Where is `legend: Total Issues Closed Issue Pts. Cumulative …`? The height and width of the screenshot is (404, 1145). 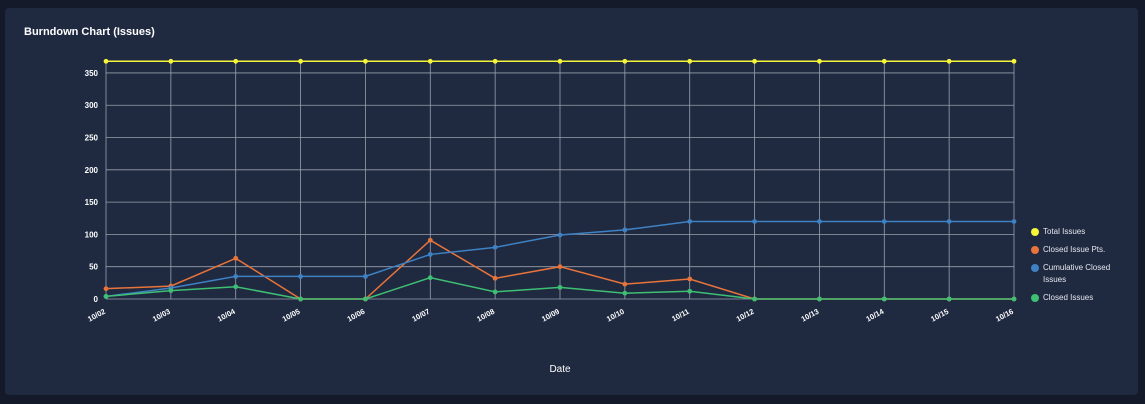 legend: Total Issues Closed Issue Pts. Cumulative … is located at coordinates (1081, 268).